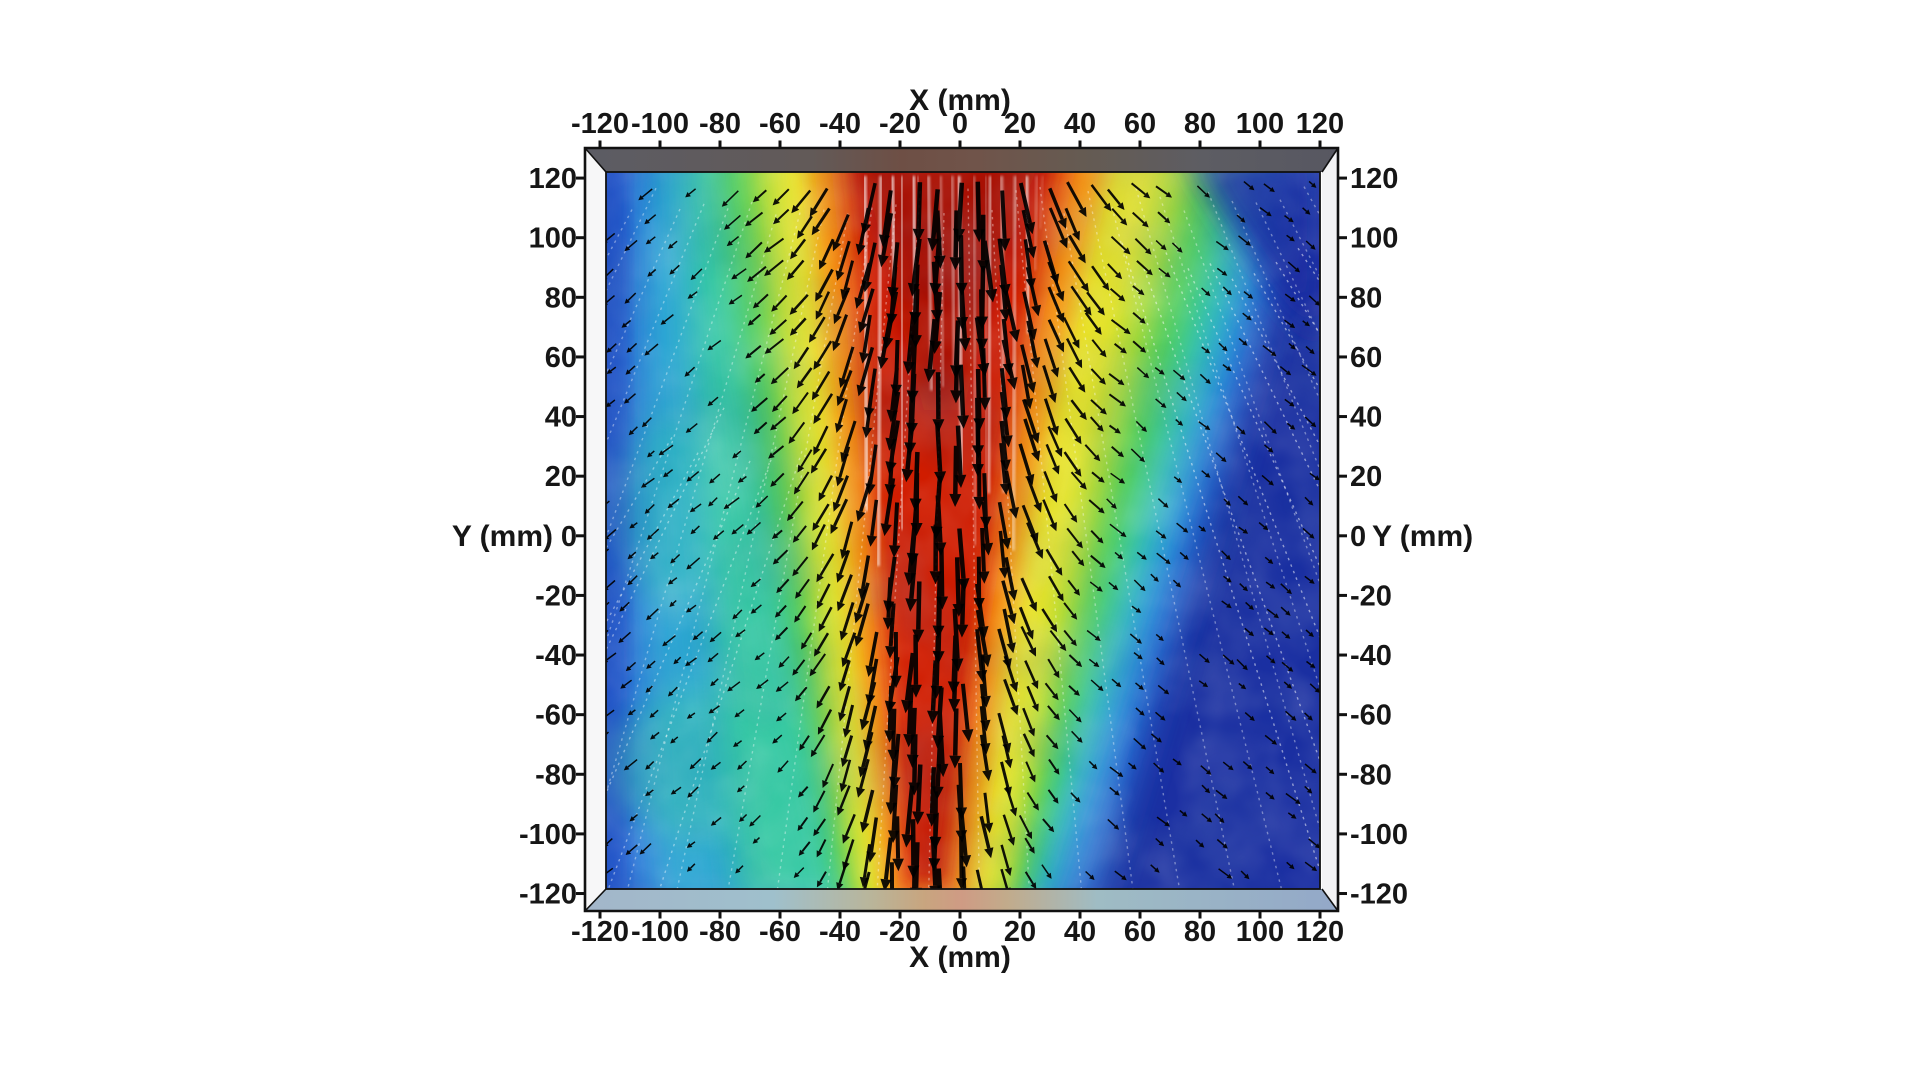 Image resolution: width=1920 pixels, height=1070 pixels. Describe the element at coordinates (569, 537) in the screenshot. I see `y-left-tick-label: 0` at that location.